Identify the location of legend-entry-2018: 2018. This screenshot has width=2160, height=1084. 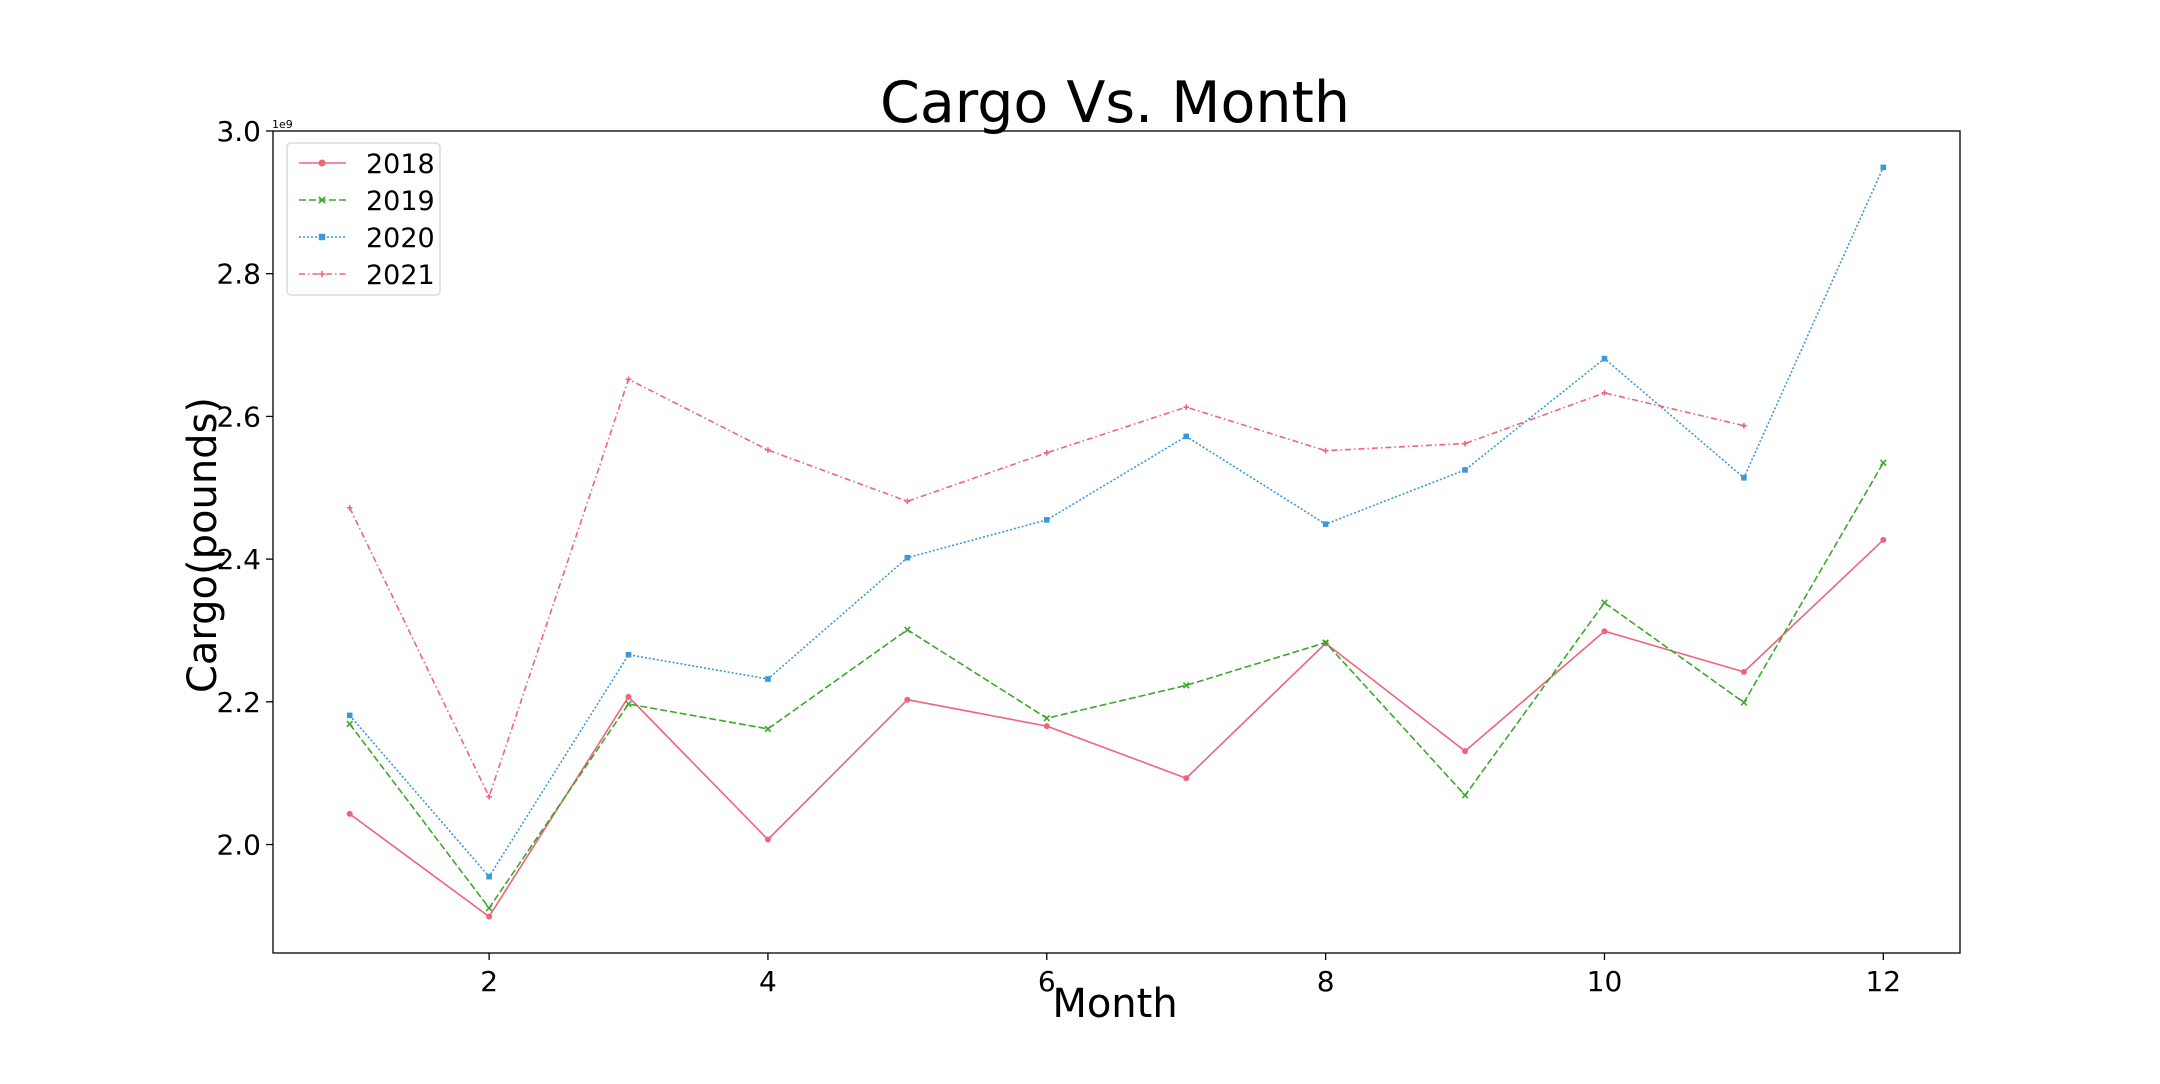
(367, 164).